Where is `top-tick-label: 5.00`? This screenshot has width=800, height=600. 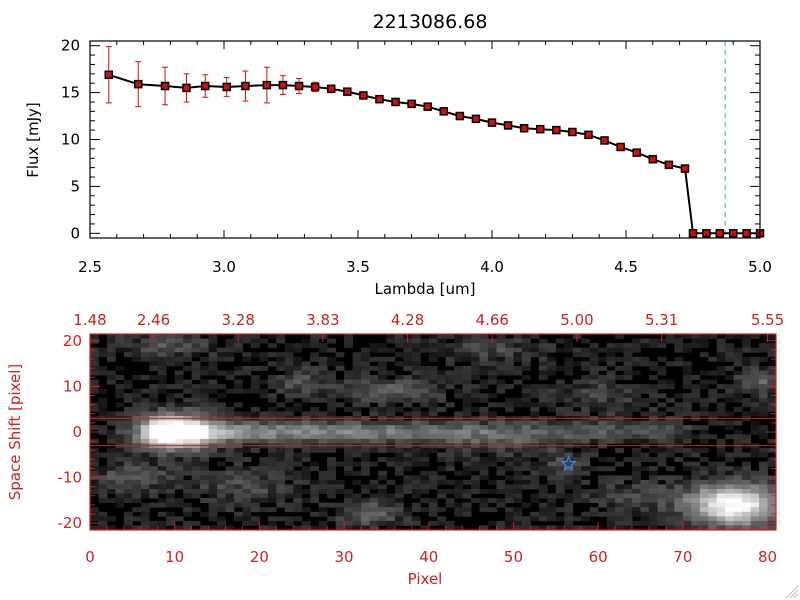 top-tick-label: 5.00 is located at coordinates (576, 320).